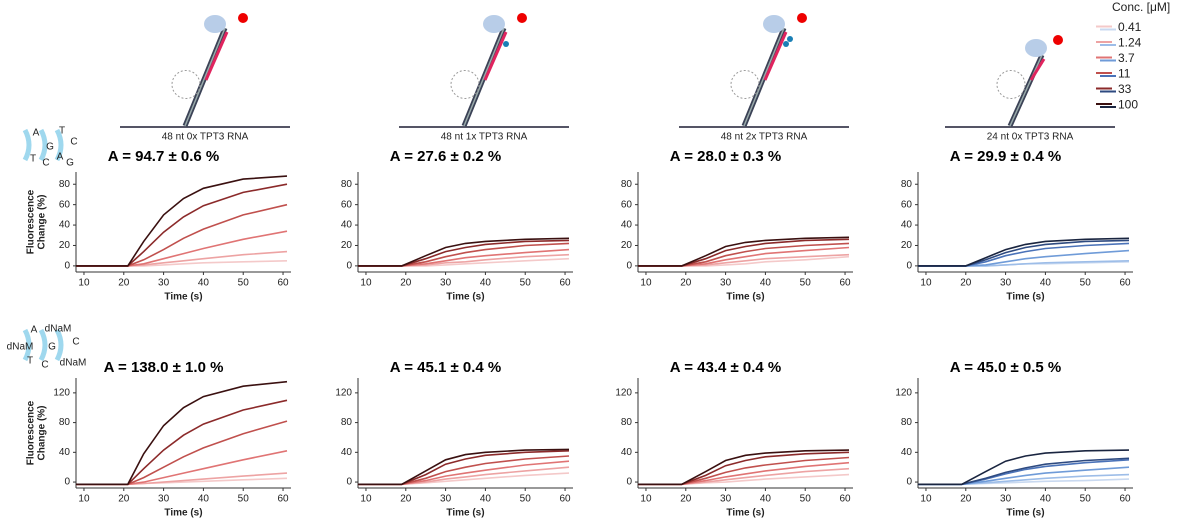  What do you see at coordinates (1126, 58) in the screenshot?
I see `legend-label: 3.7` at bounding box center [1126, 58].